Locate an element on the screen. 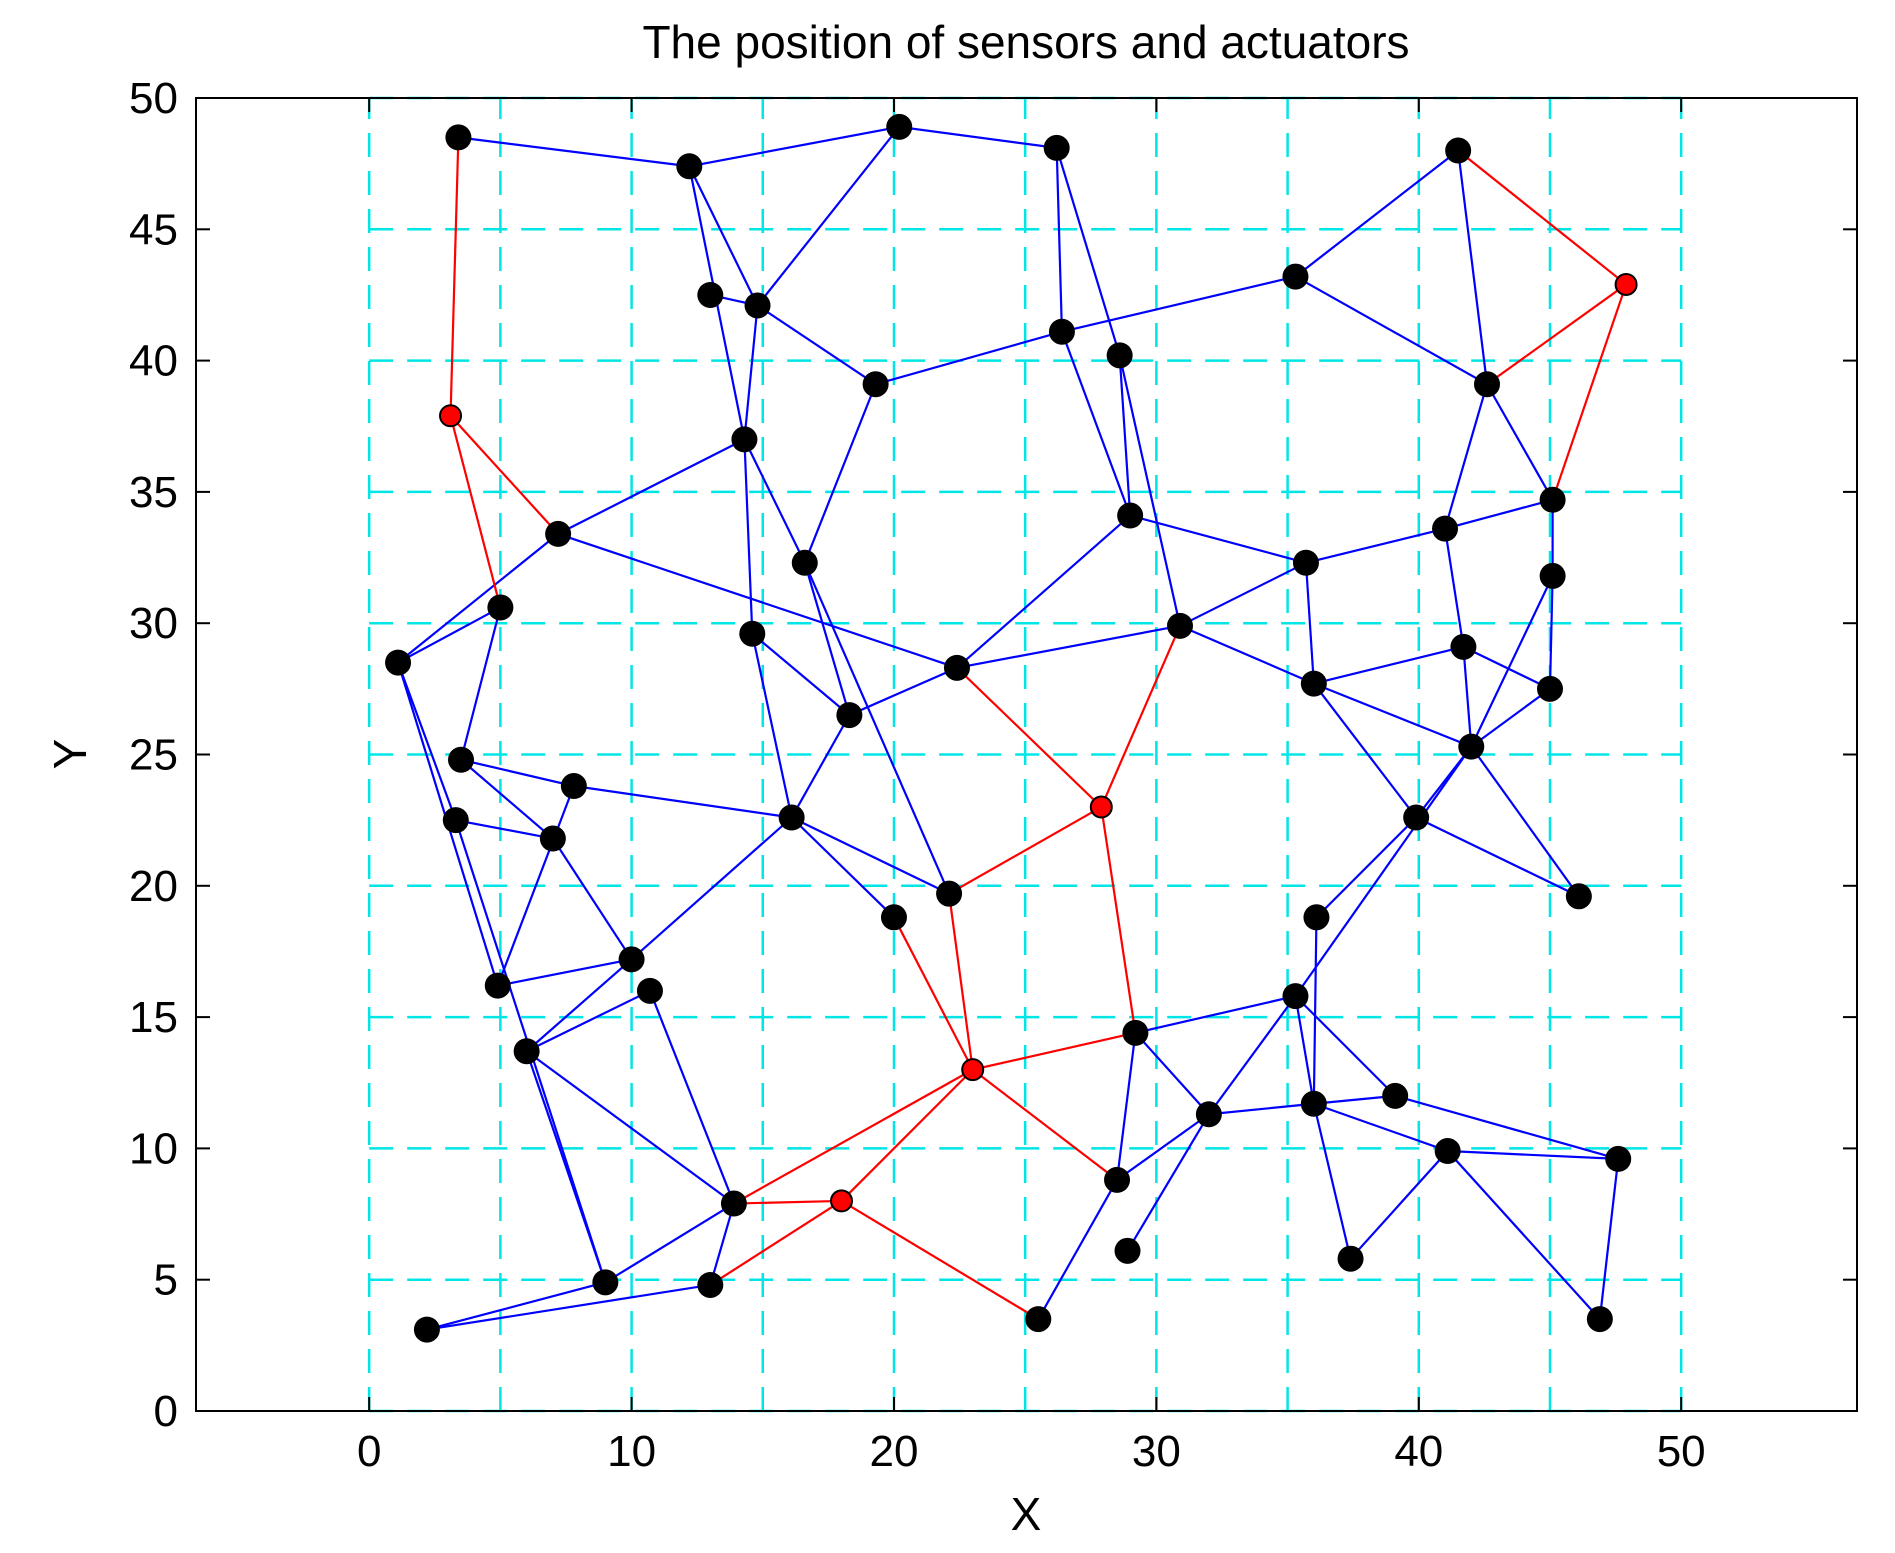 This screenshot has width=1895, height=1553. y-tick-label: 15 is located at coordinates (153, 1017).